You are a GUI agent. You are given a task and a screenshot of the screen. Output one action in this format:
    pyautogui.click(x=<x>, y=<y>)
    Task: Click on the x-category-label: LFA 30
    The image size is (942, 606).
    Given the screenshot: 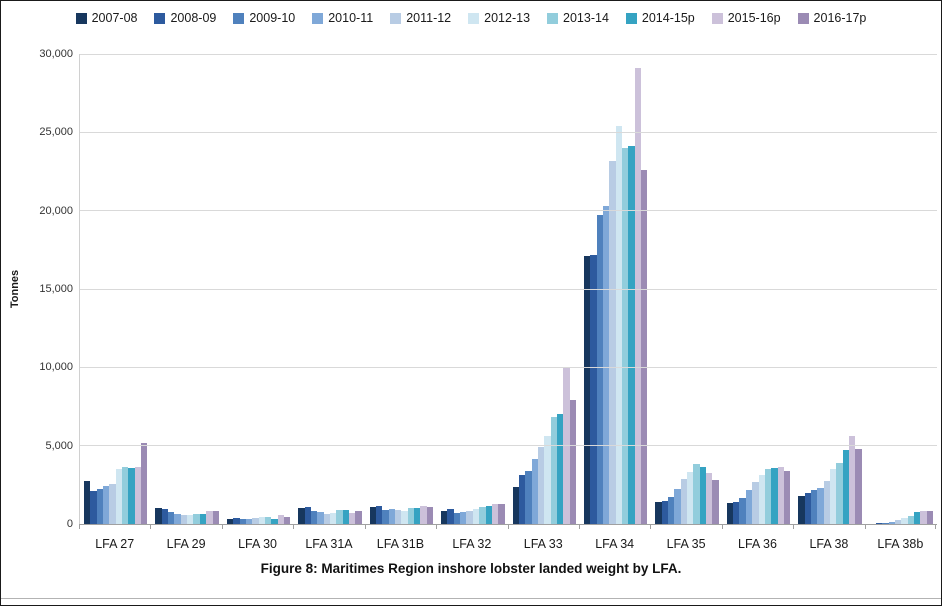 What is the action you would take?
    pyautogui.click(x=258, y=544)
    